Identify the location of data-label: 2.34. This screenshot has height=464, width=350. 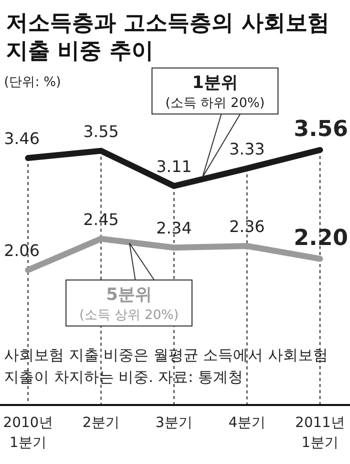
(174, 228).